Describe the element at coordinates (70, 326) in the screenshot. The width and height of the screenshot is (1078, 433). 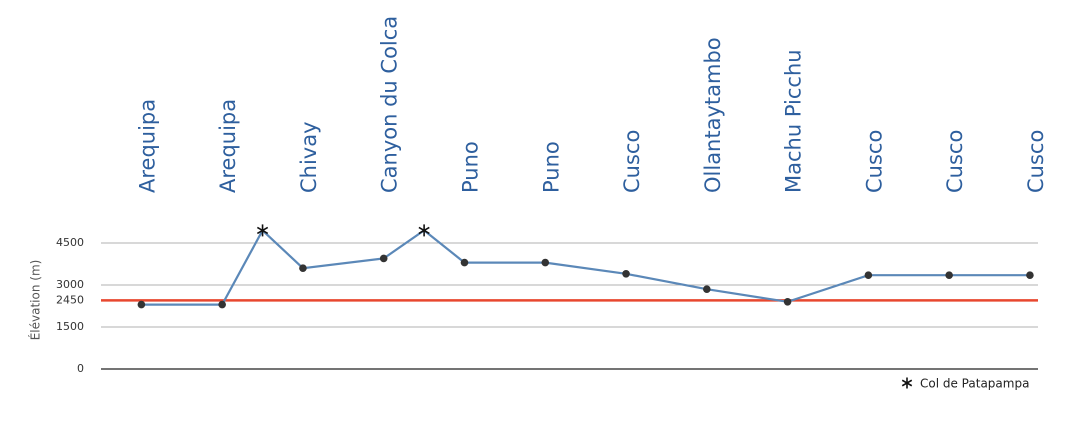
I see `y-tick-label: 1500` at that location.